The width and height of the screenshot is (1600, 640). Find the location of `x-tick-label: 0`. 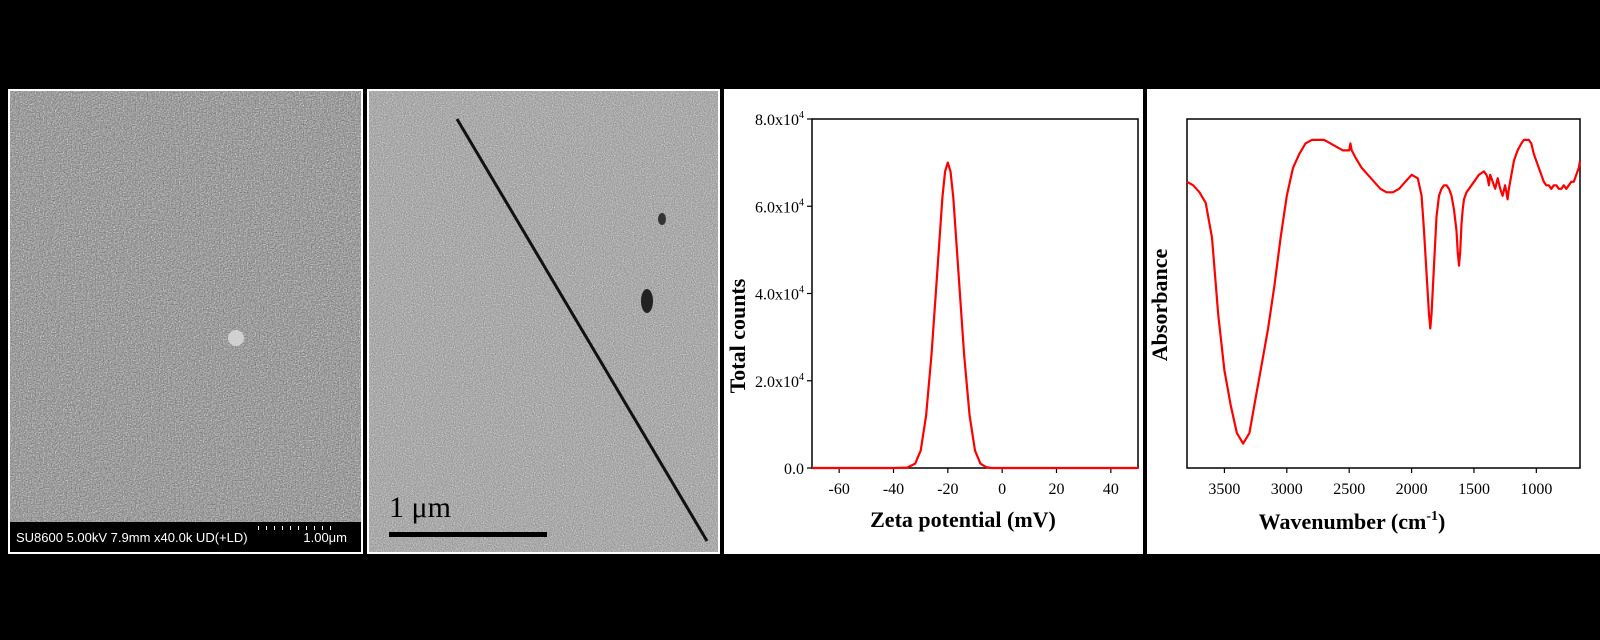

x-tick-label: 0 is located at coordinates (1002, 489).